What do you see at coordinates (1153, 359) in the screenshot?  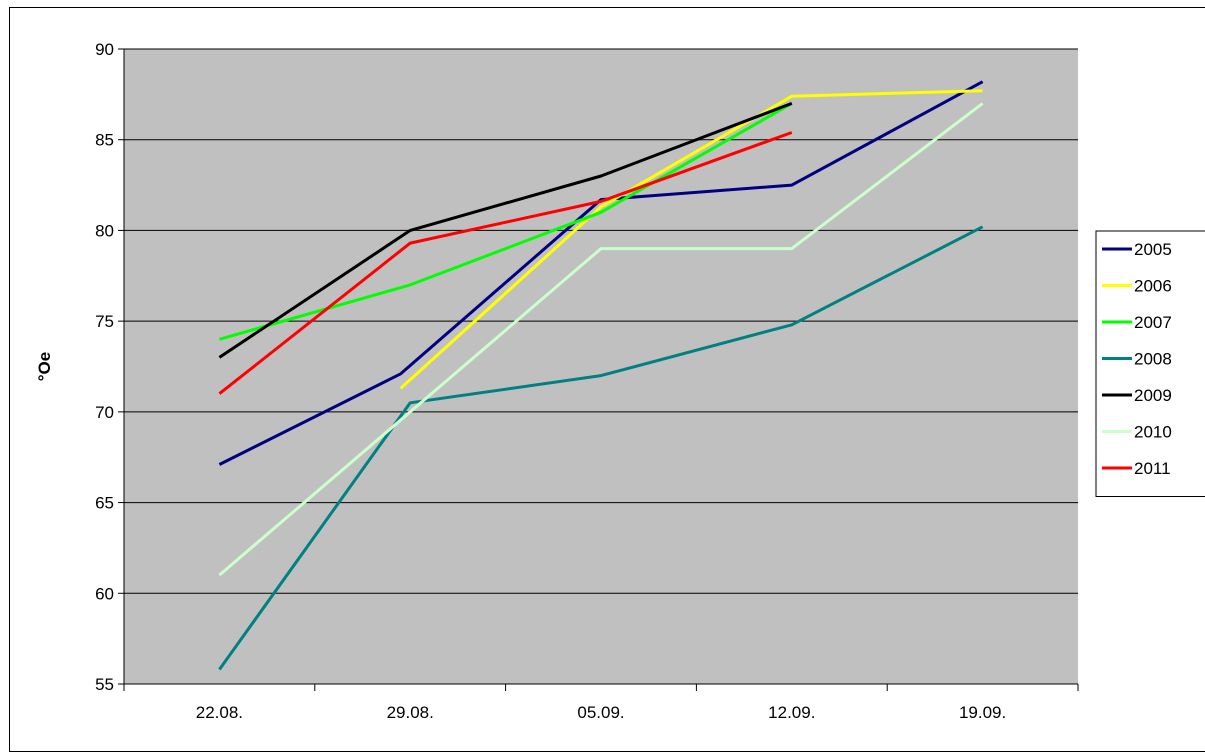 I see `legend-label-2008: 2008` at bounding box center [1153, 359].